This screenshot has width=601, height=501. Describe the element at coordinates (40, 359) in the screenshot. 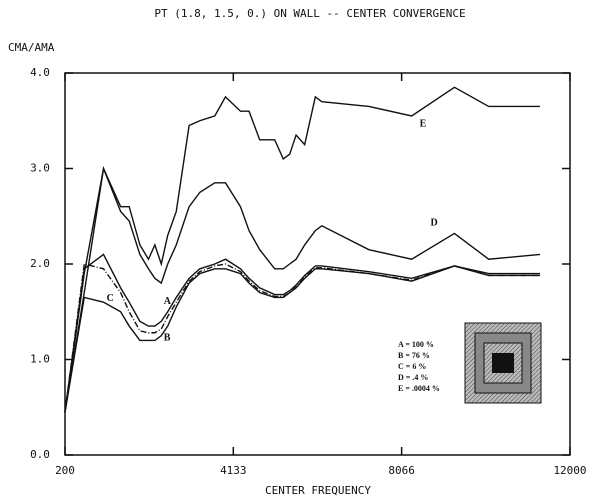

I see `y-tick-label: 1.0` at that location.